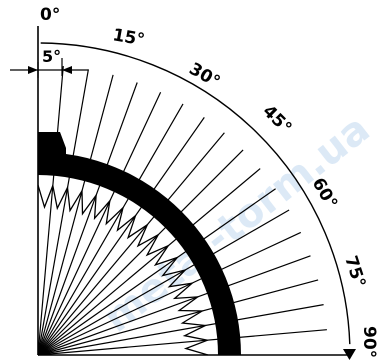 The height and width of the screenshot is (361, 385). I want to click on label-15deg: 15°, so click(128, 37).